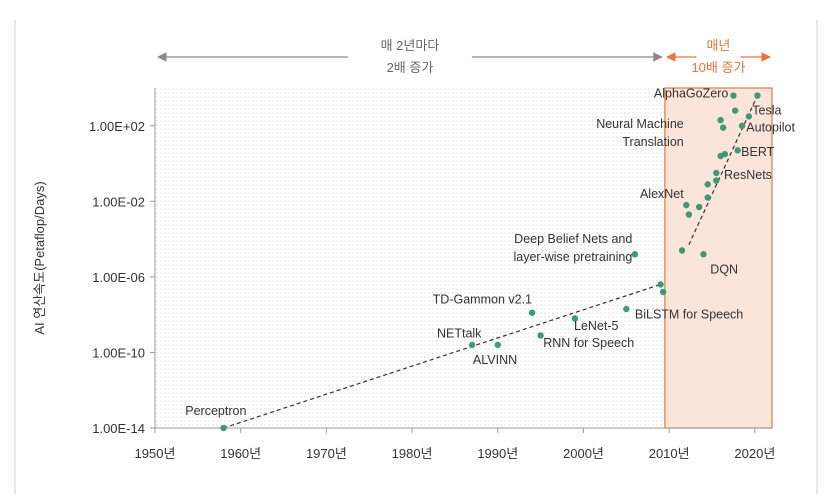 The image size is (832, 499). I want to click on point-annotation: AlphaGoZero, so click(691, 94).